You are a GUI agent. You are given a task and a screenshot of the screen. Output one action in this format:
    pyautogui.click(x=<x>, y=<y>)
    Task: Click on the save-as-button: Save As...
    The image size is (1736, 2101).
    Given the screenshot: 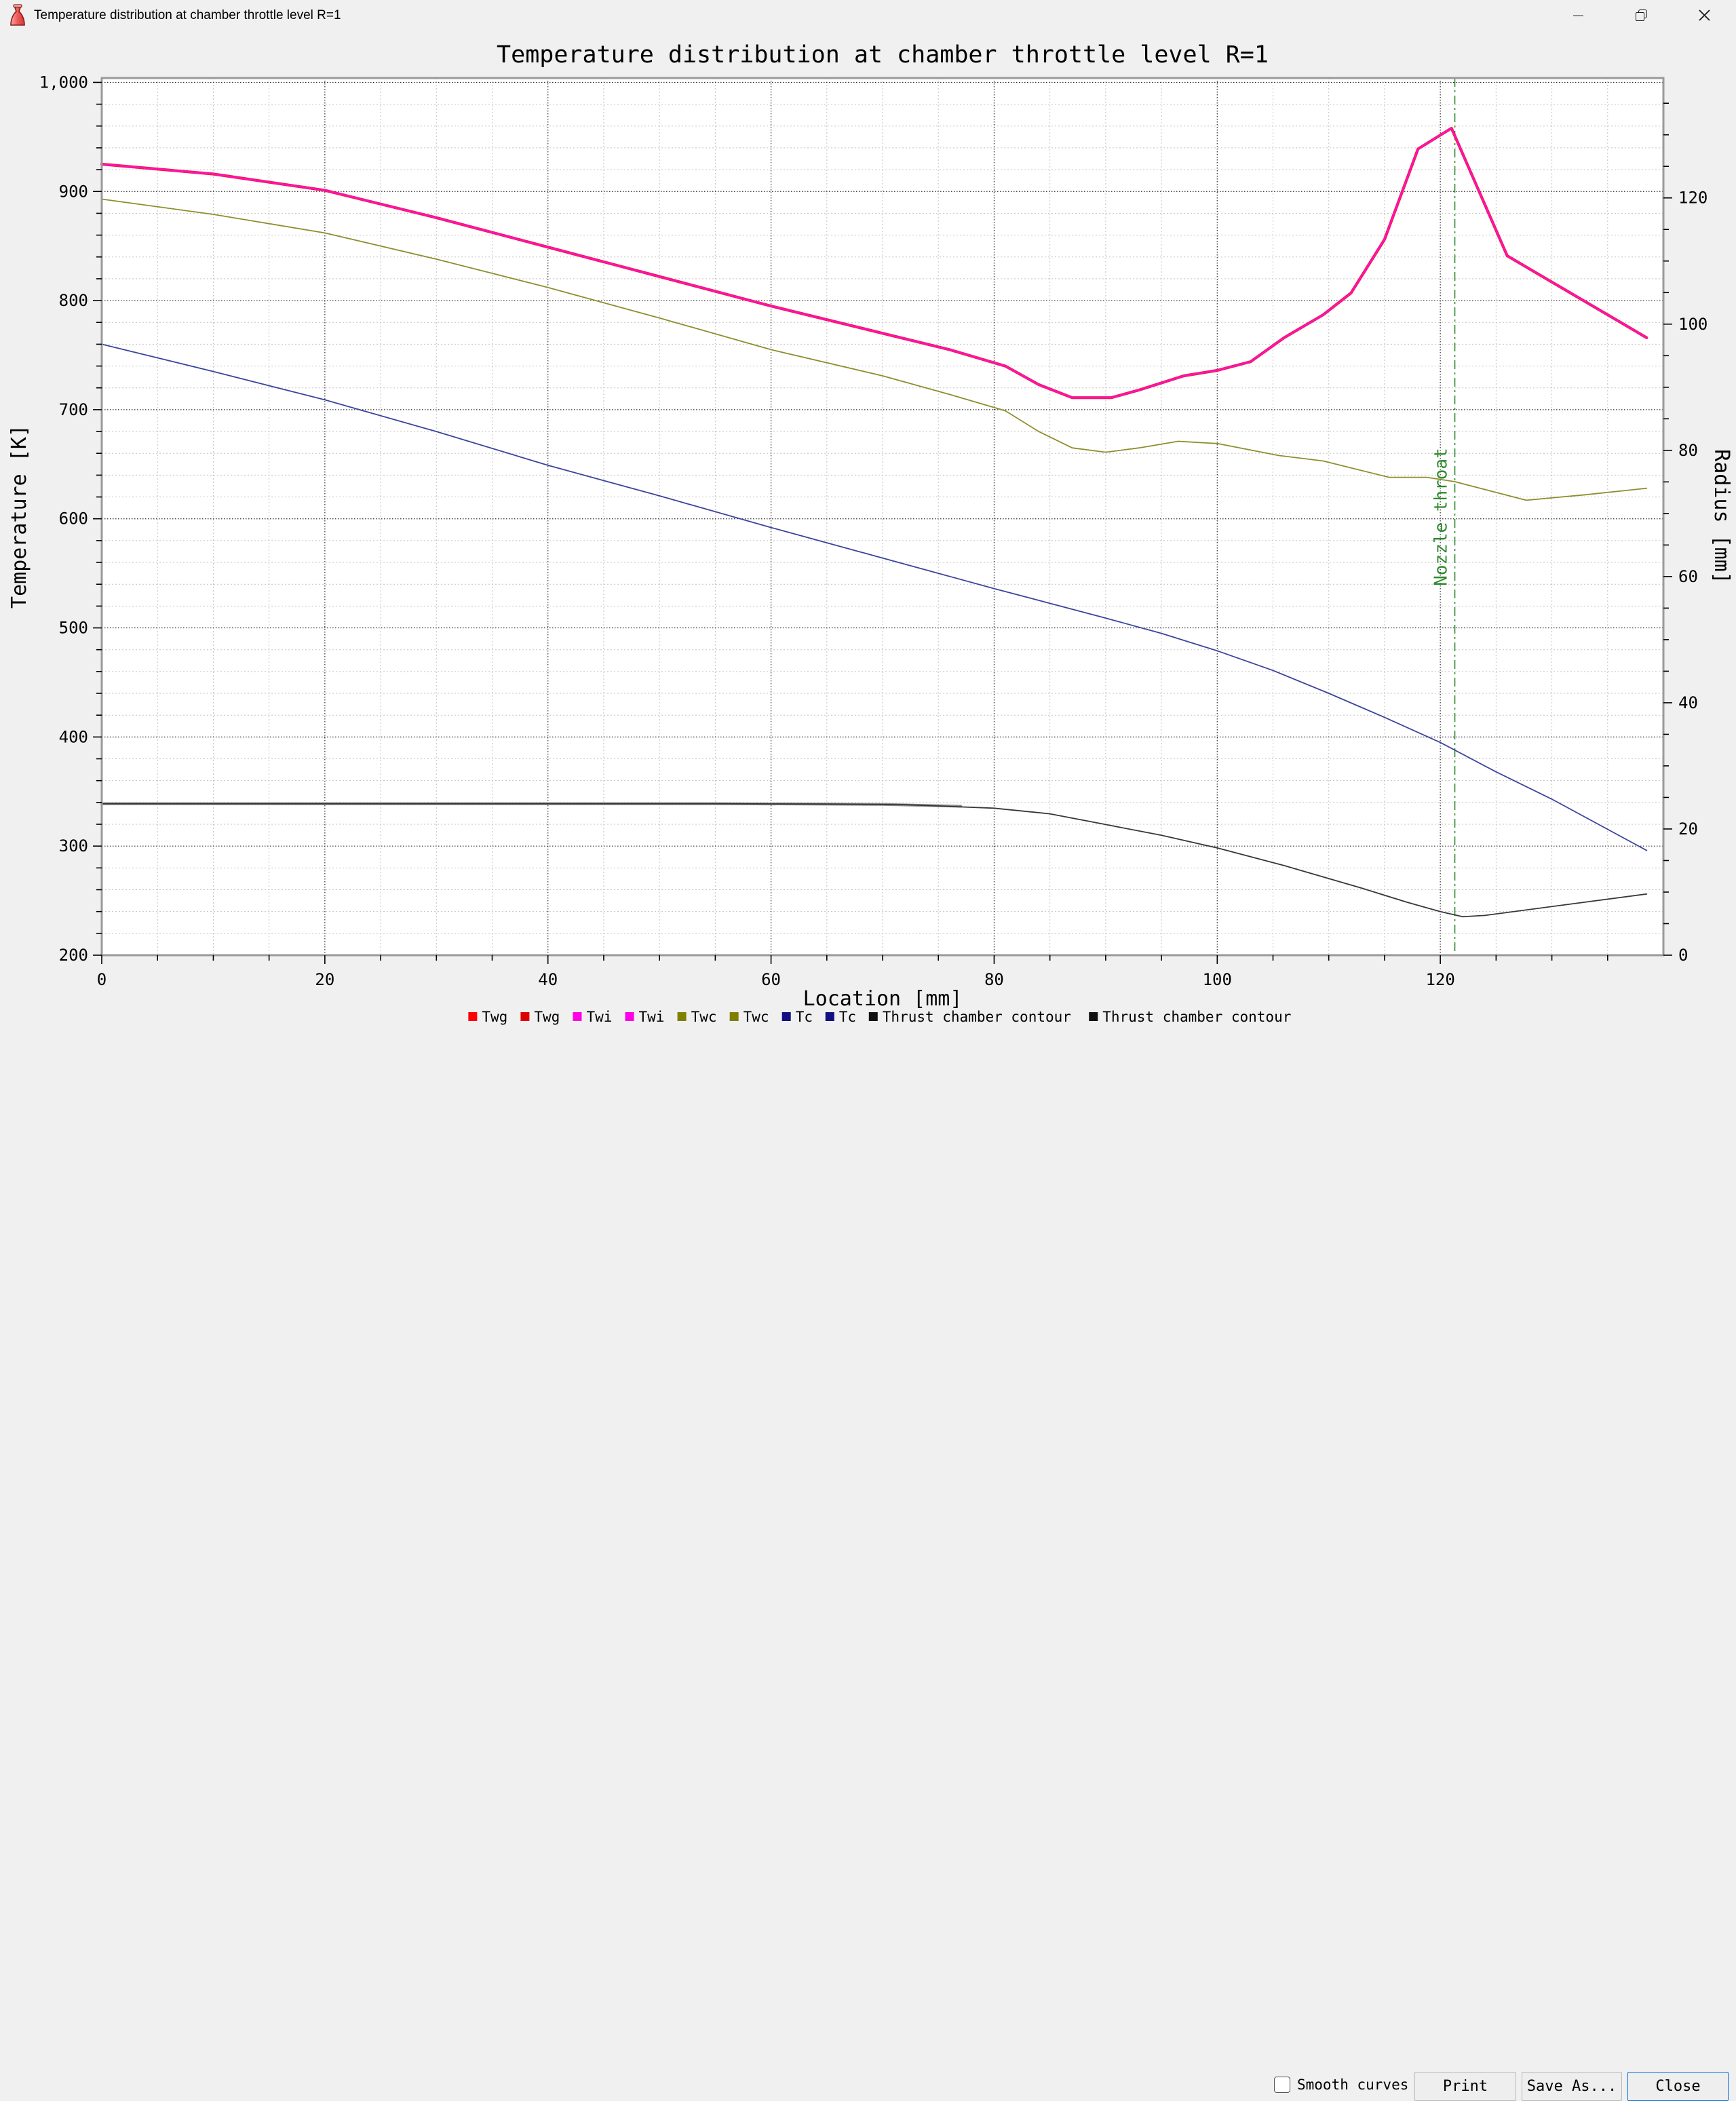 What is the action you would take?
    pyautogui.click(x=1572, y=2087)
    